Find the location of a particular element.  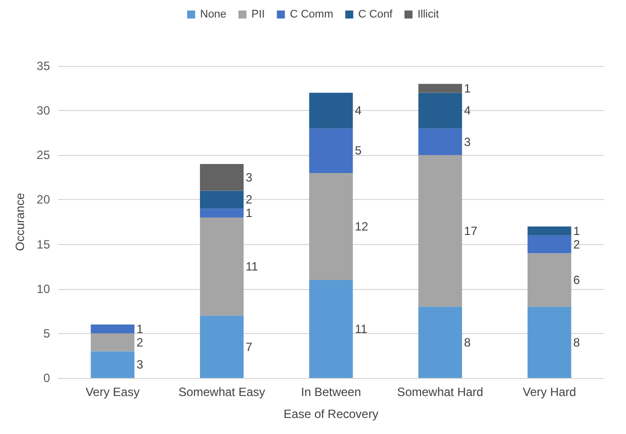

data-label: 7 is located at coordinates (249, 347).